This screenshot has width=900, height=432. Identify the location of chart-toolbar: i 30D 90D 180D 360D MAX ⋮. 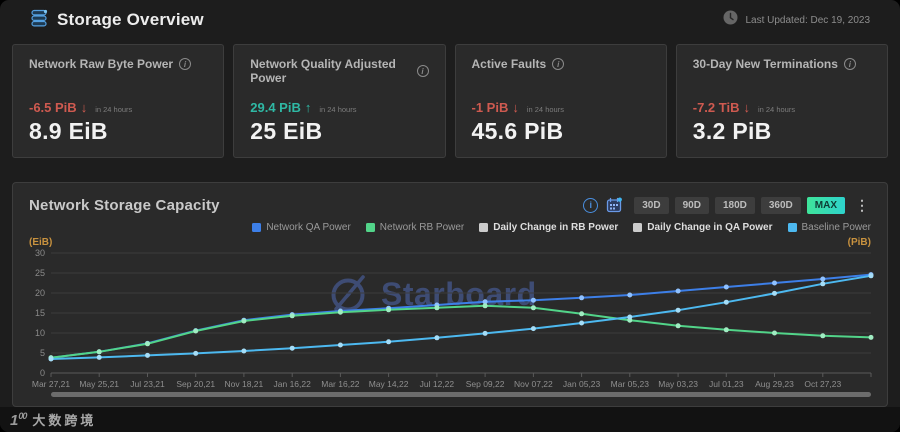
(727, 205).